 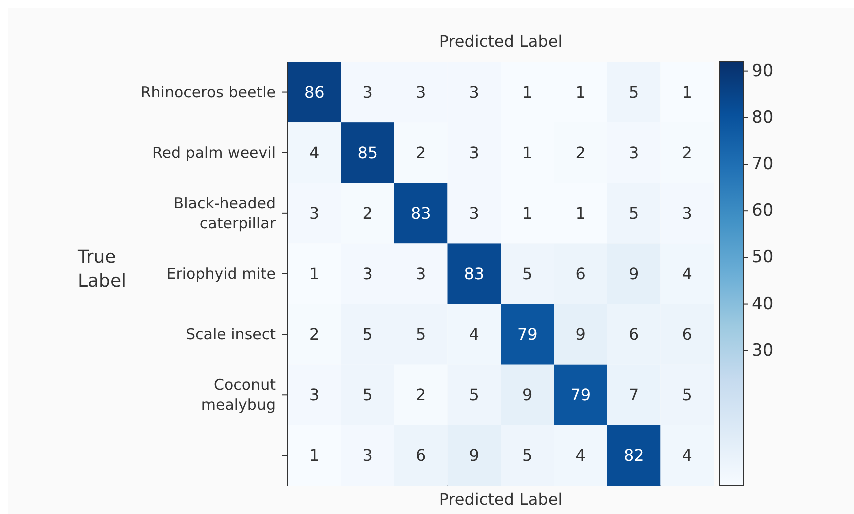 What do you see at coordinates (221, 274) in the screenshot?
I see `y-tick-label: Eriophyid mite` at bounding box center [221, 274].